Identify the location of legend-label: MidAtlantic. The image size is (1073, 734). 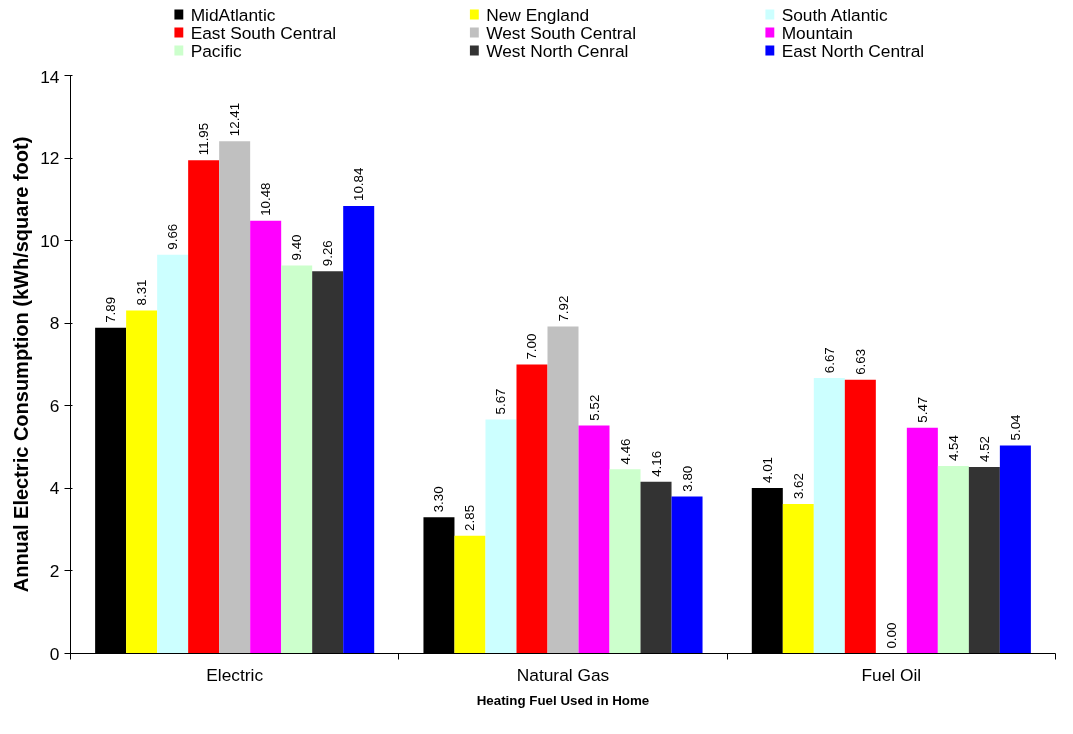
(233, 14).